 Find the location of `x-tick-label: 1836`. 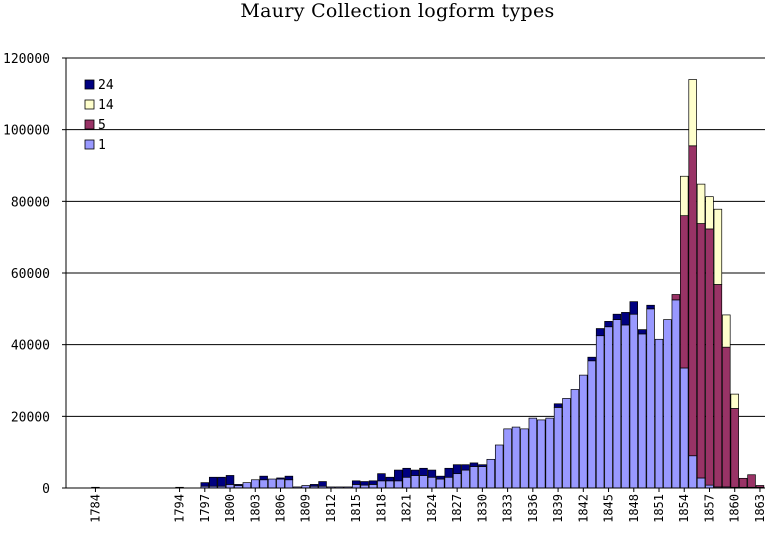

x-tick-label: 1836 is located at coordinates (533, 508).